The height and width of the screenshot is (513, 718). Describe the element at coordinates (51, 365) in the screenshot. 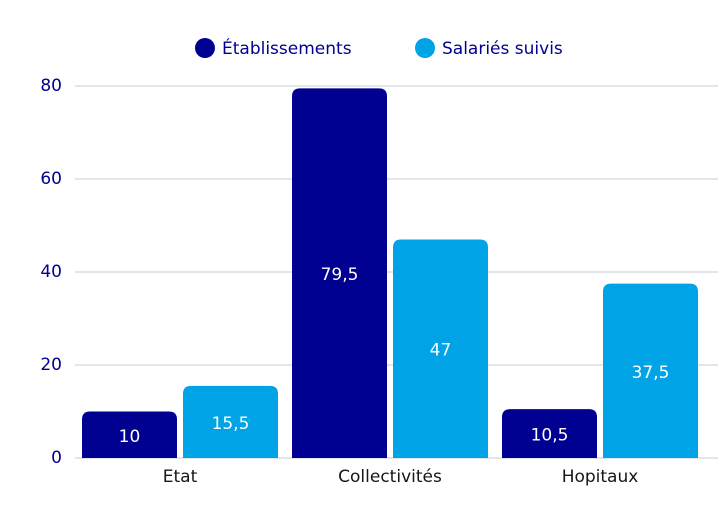

I see `y-tick-label: 20` at that location.